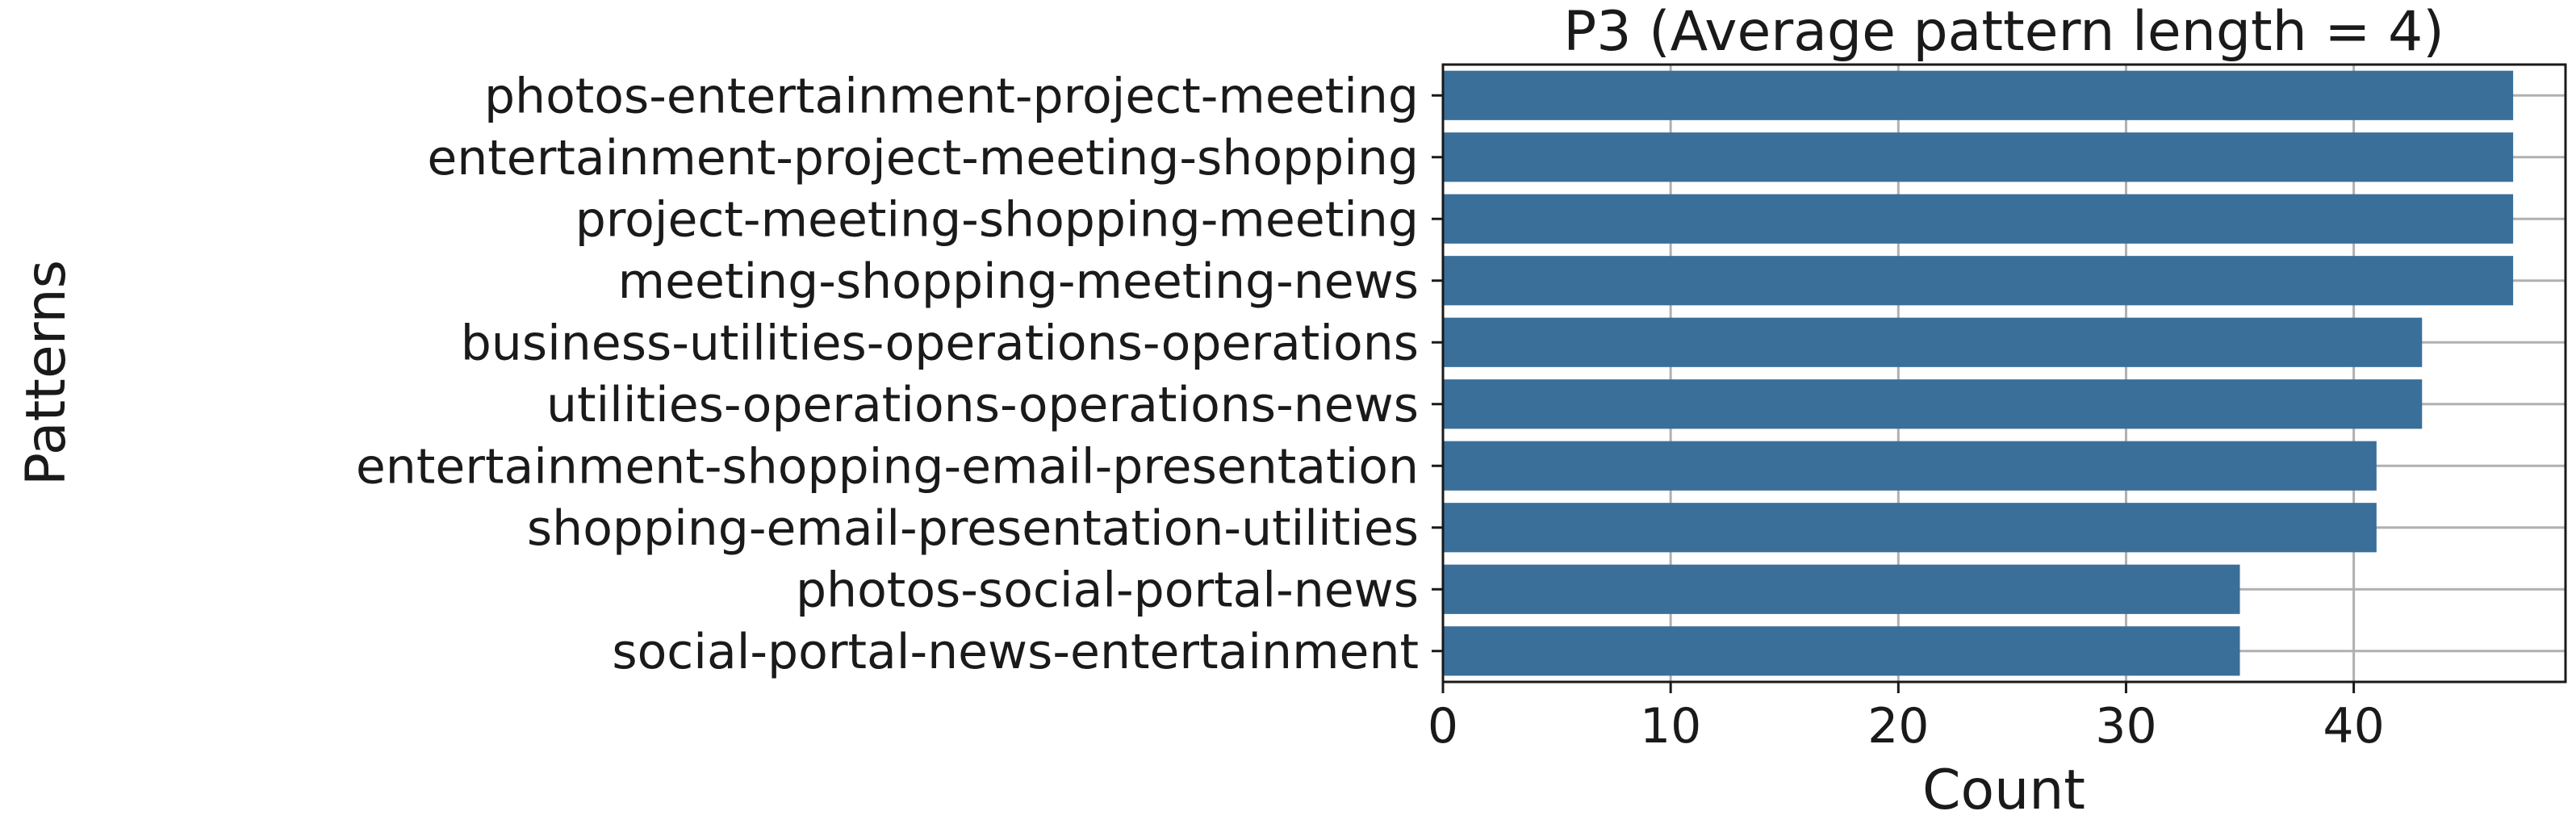  I want to click on chart-title: P3 (Average pattern length = 4), so click(2003, 32).